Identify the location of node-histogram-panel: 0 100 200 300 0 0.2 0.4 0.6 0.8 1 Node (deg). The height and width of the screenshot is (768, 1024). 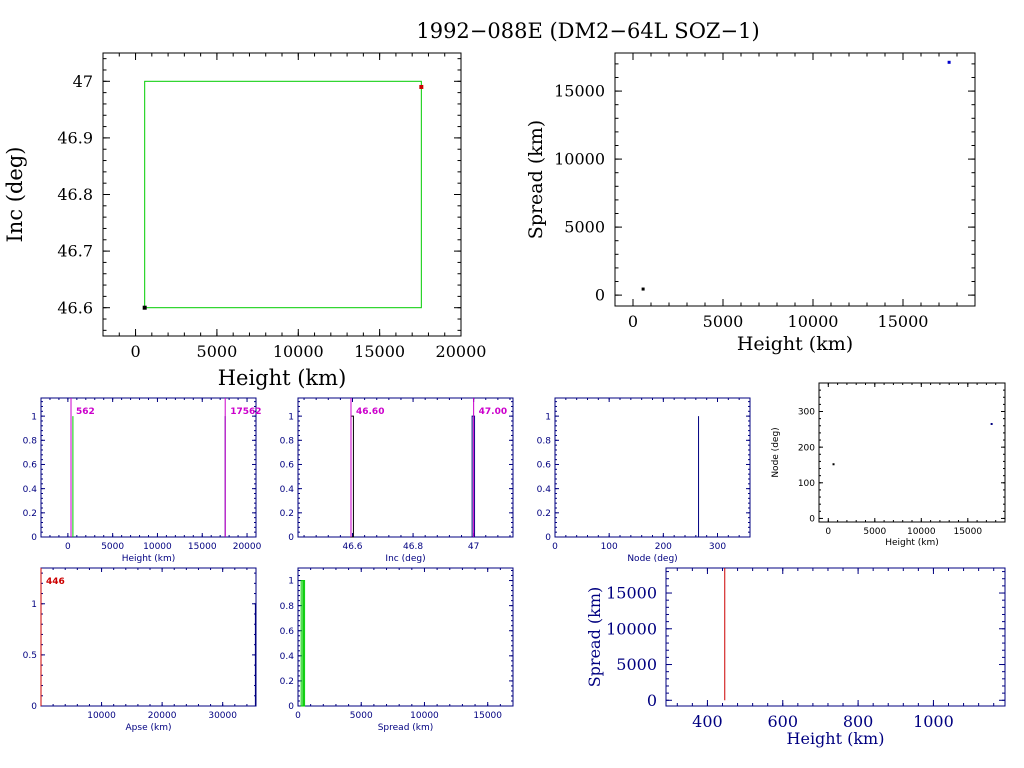
(644, 480).